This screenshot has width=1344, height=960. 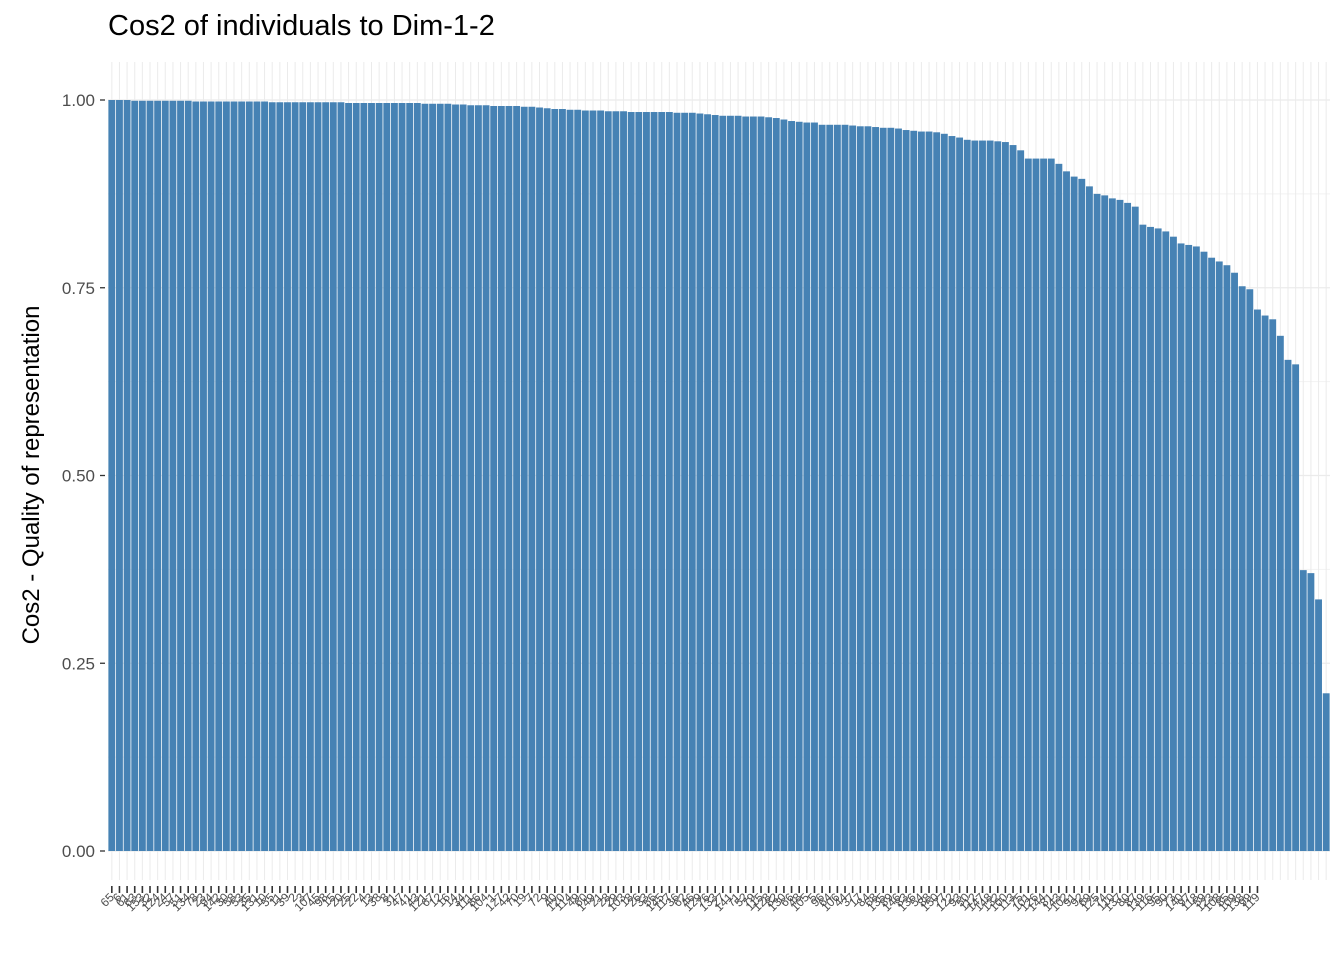 What do you see at coordinates (78, 288) in the screenshot?
I see `y-tick-label: 0.75` at bounding box center [78, 288].